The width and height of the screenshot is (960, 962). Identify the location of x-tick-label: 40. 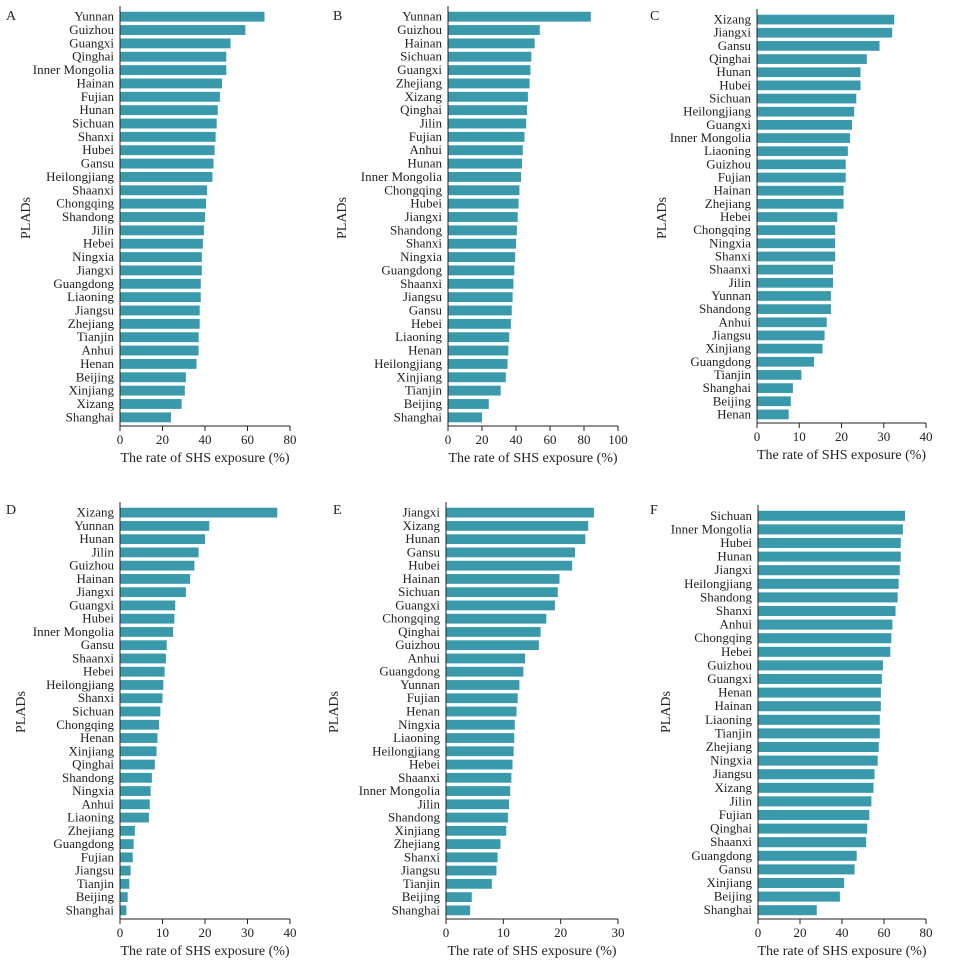
(842, 932).